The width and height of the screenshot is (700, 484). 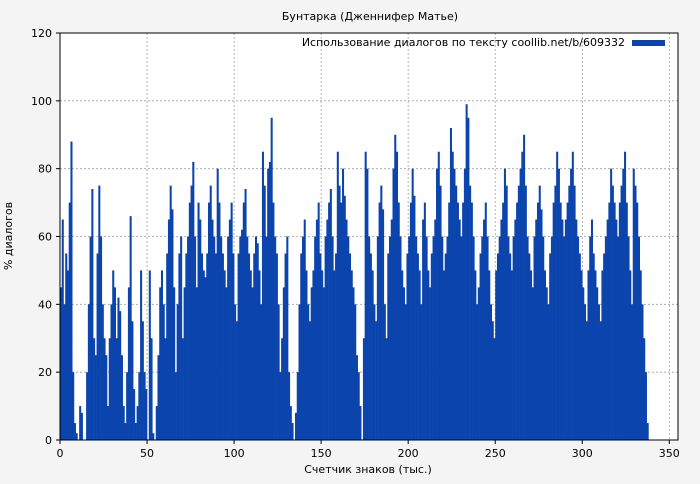 What do you see at coordinates (48, 440) in the screenshot?
I see `y-tick-label-0: 0` at bounding box center [48, 440].